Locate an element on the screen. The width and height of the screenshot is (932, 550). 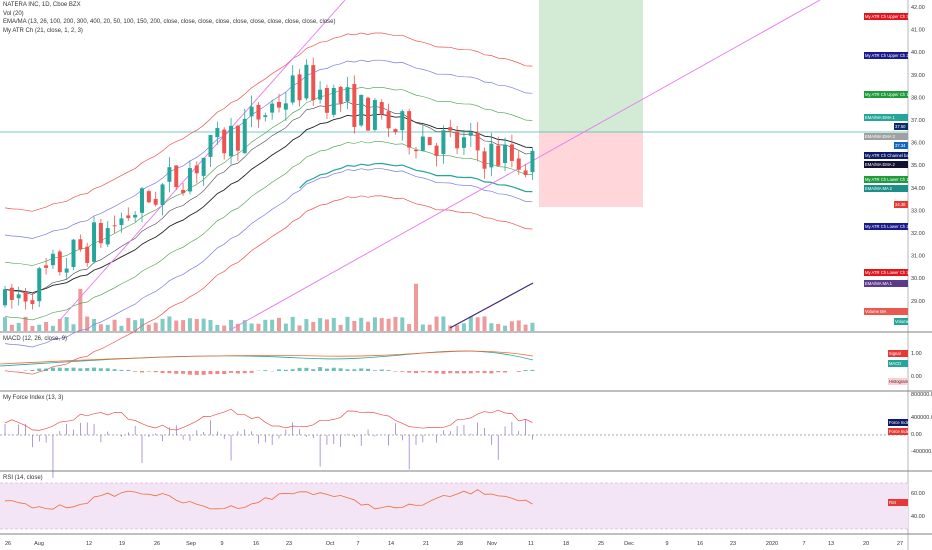
price-axis-label: 29.00 is located at coordinates (918, 302).